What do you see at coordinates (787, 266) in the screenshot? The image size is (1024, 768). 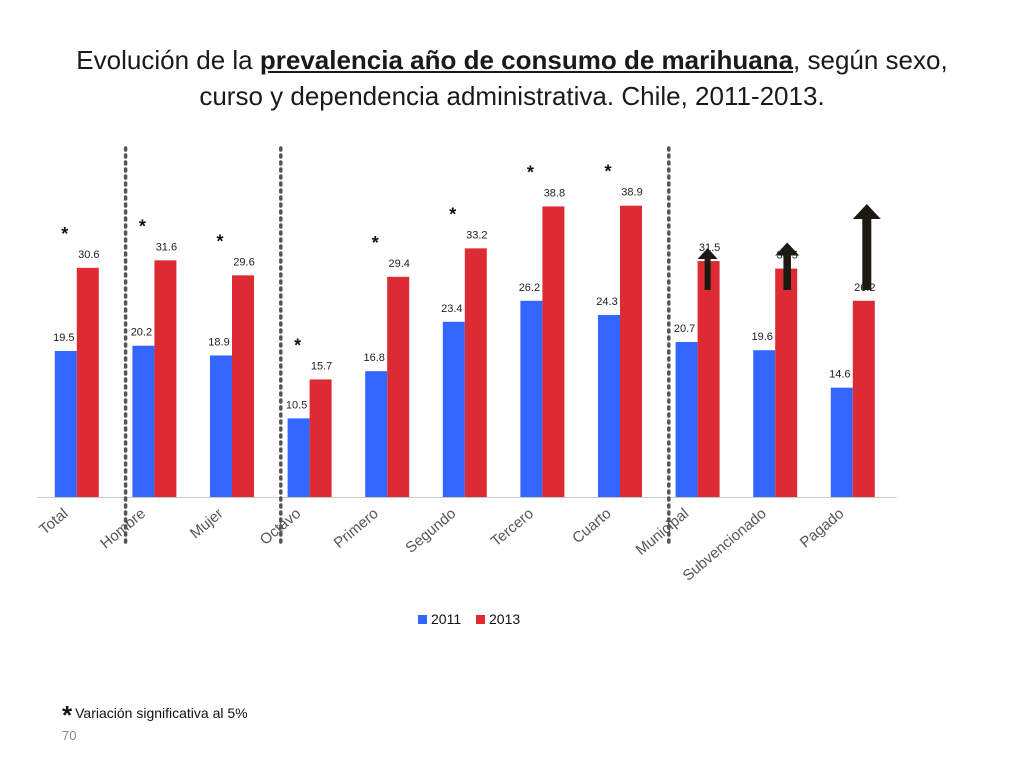 I see `trend-arrow-subvencionado` at bounding box center [787, 266].